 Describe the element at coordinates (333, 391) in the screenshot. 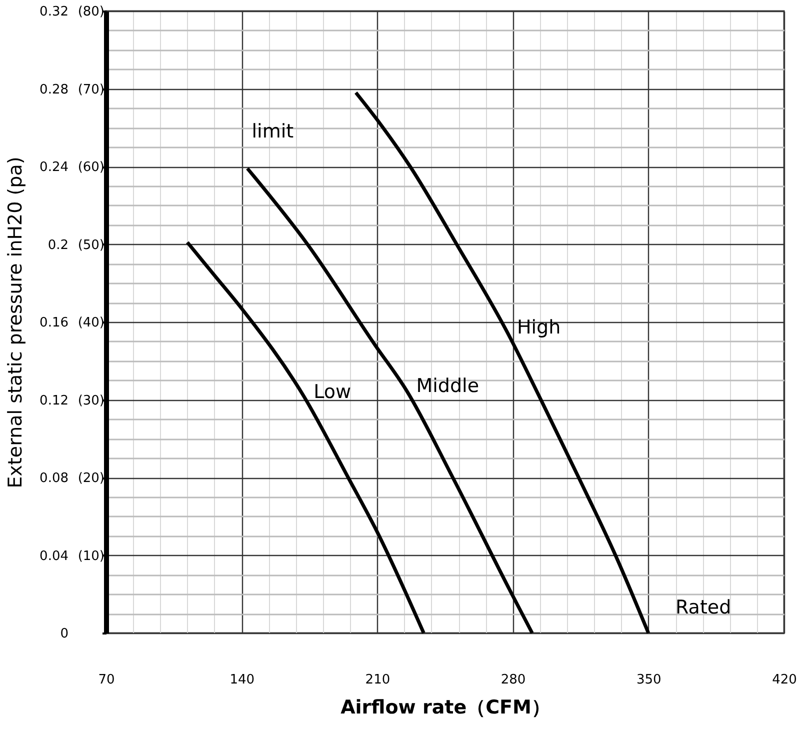

I see `series-label: Low` at that location.